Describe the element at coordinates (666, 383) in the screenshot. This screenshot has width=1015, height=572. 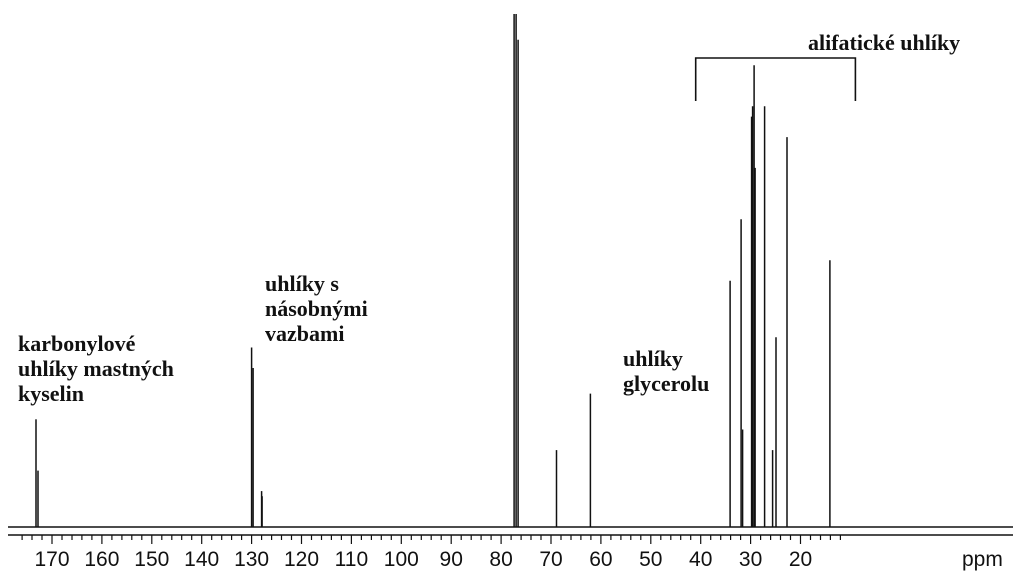
I see `annotation-line: glycerolu` at that location.